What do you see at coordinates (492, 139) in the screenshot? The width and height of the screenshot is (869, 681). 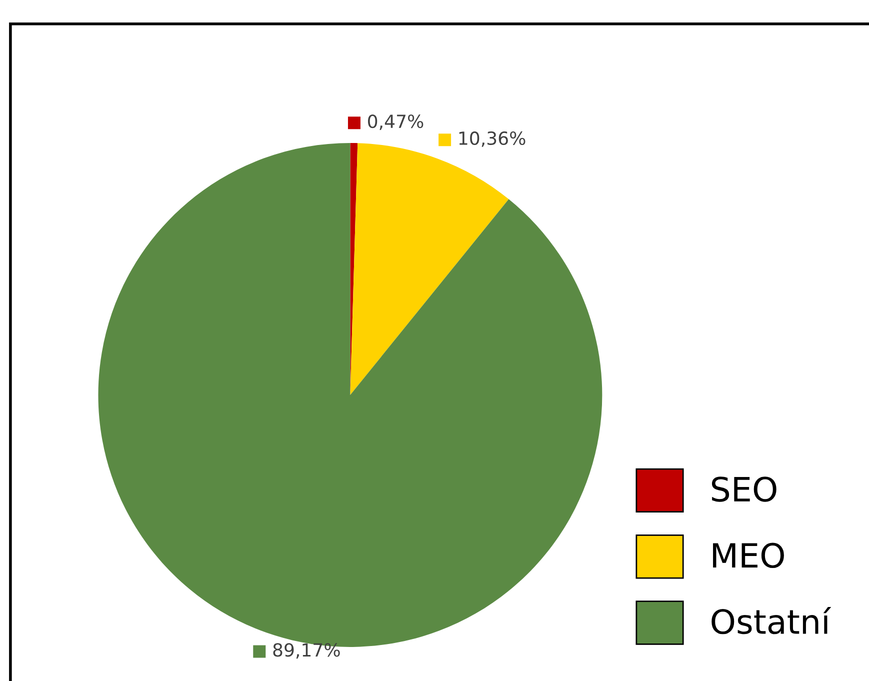 I see `data-label: 10,36%` at bounding box center [492, 139].